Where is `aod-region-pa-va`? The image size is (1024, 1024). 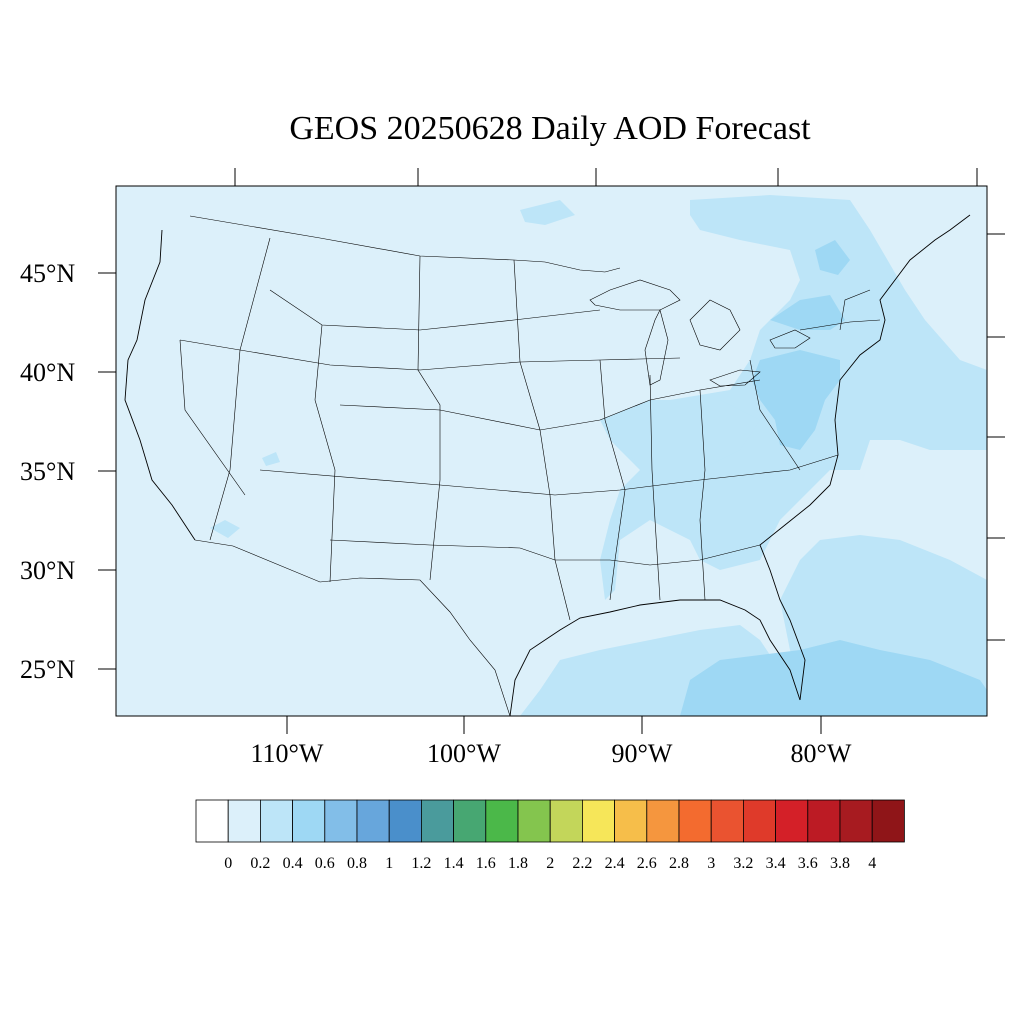
aod-region-pa-va is located at coordinates (796, 400).